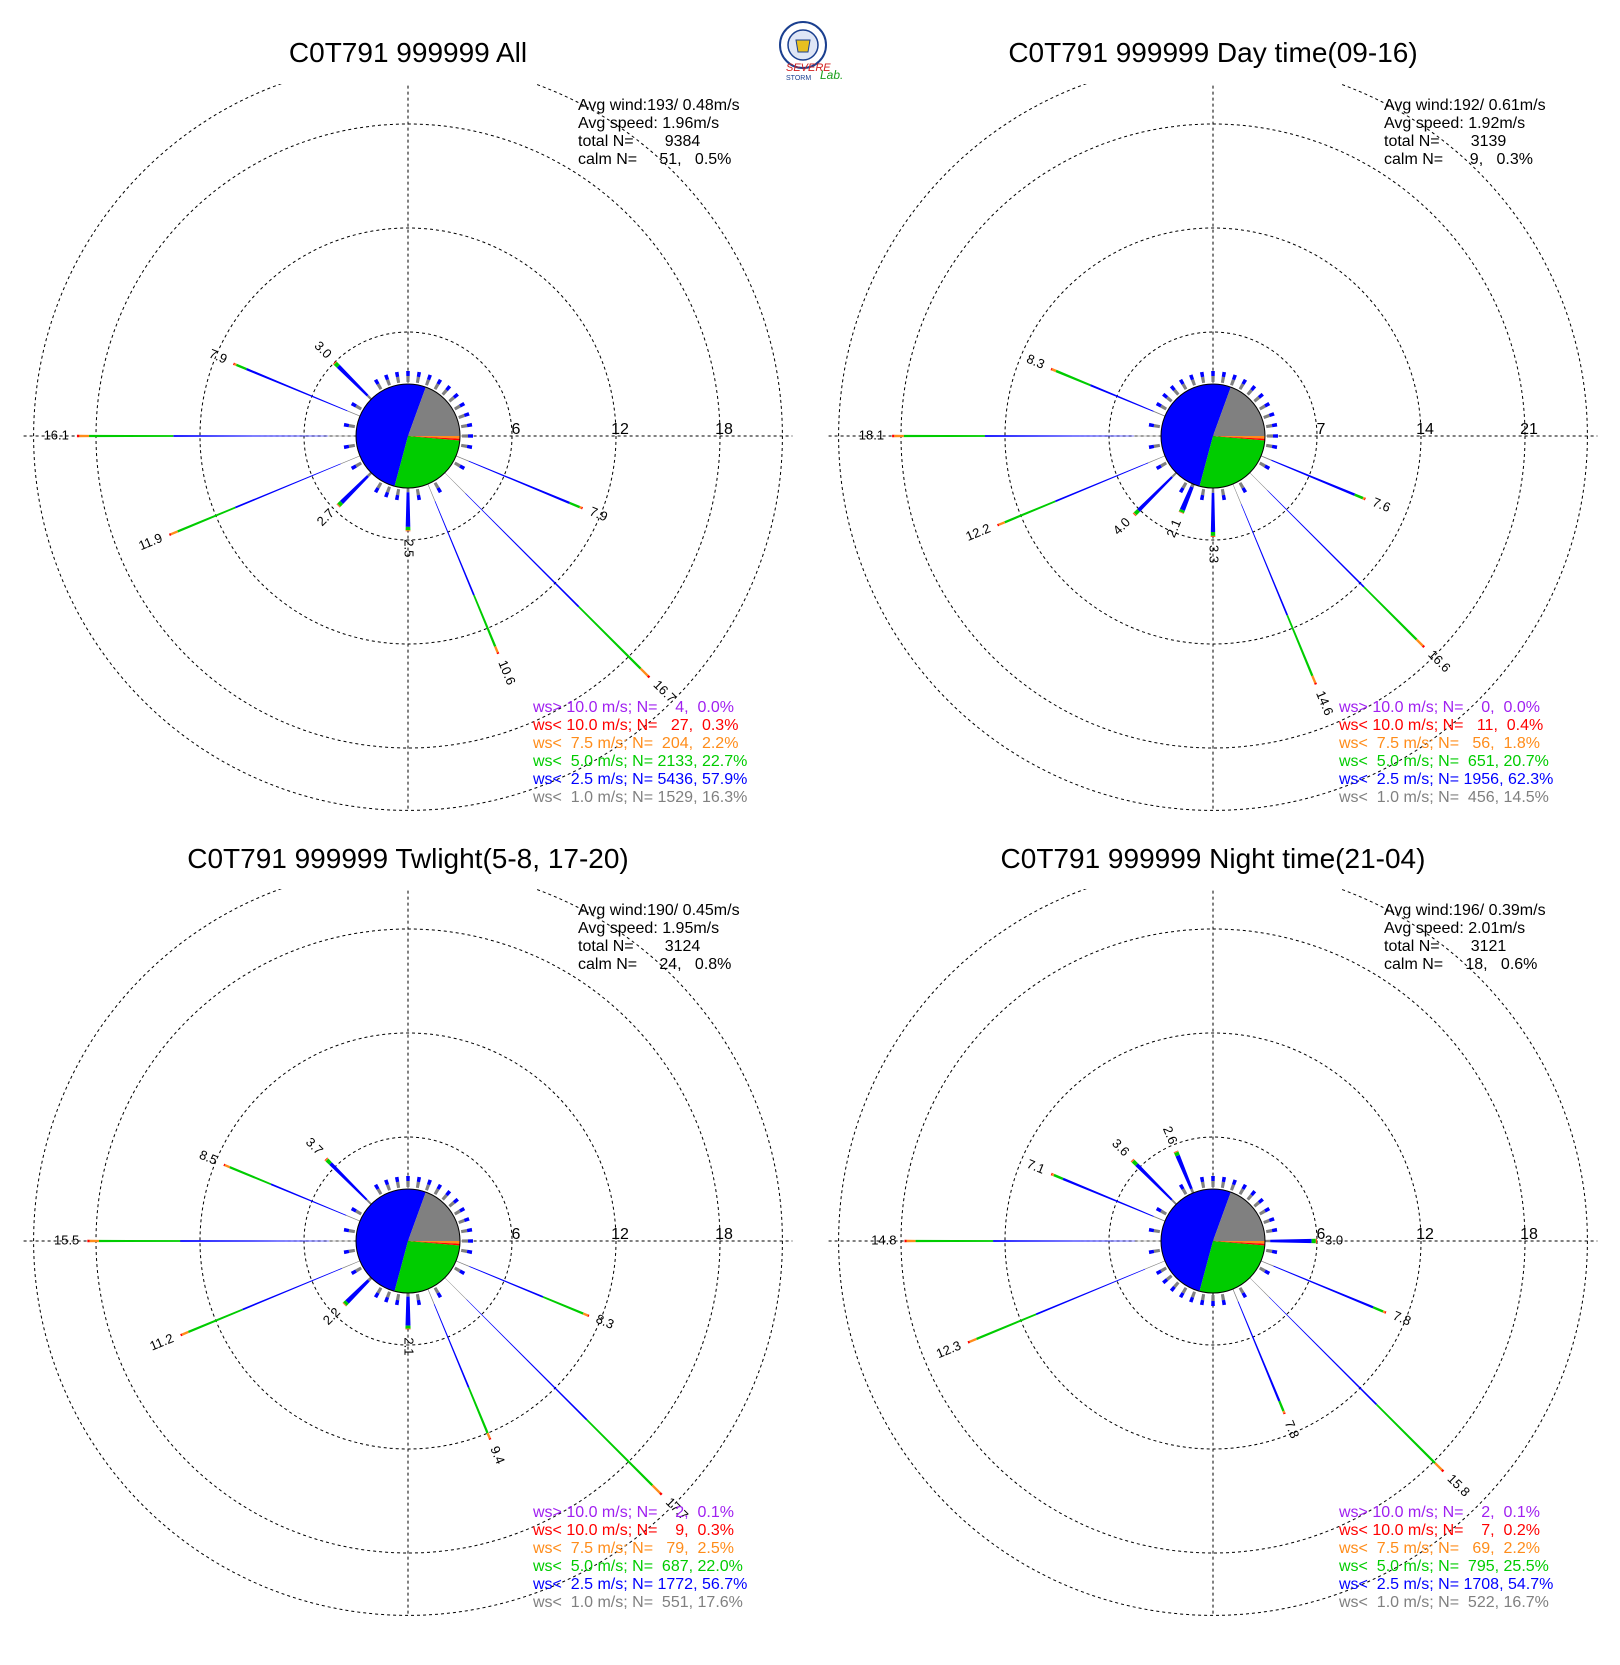 The image size is (1620, 1665). Describe the element at coordinates (1439, 707) in the screenshot. I see `legend-row-ws-gt-10: ws> 10.0 m/s; N= 0, 0.0%` at that location.